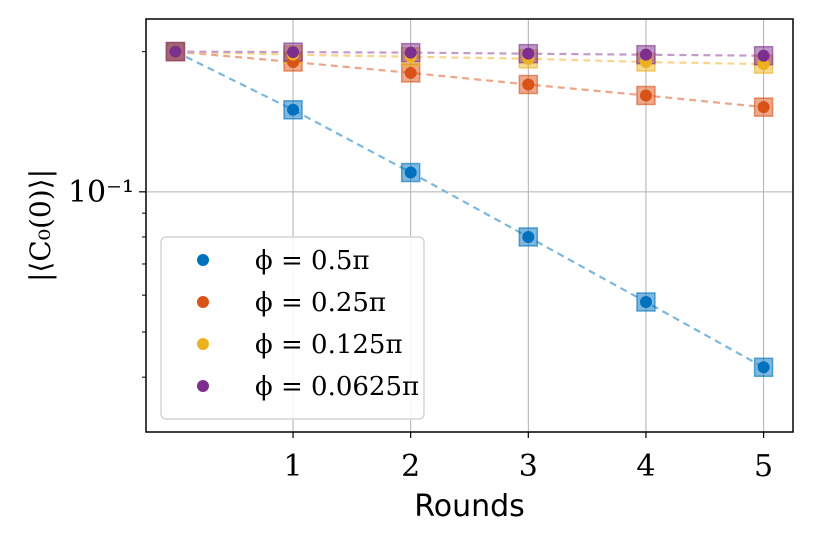 Image resolution: width=814 pixels, height=543 pixels. I want to click on legend: ϕ = 0.5π ϕ = 0.25π ϕ = 0.125π ϕ = 0.0625π, so click(292, 328).